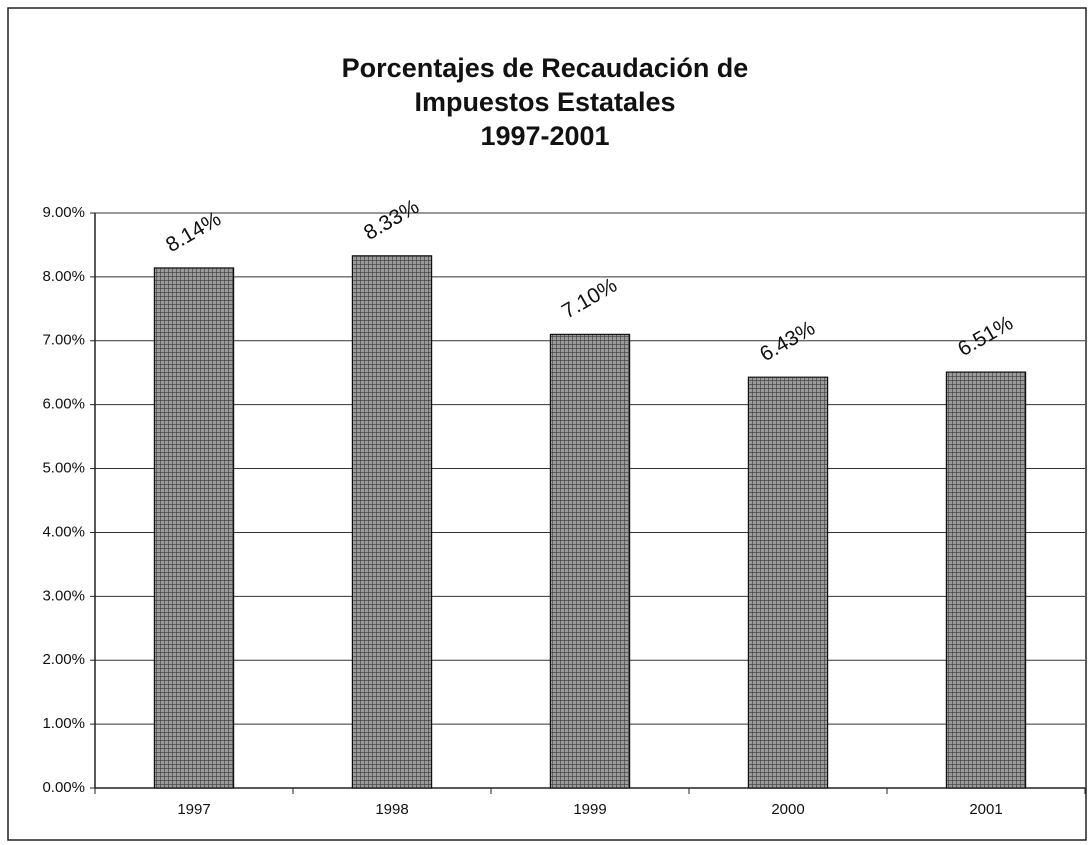  What do you see at coordinates (589, 299) in the screenshot?
I see `value-label: 7.10%` at bounding box center [589, 299].